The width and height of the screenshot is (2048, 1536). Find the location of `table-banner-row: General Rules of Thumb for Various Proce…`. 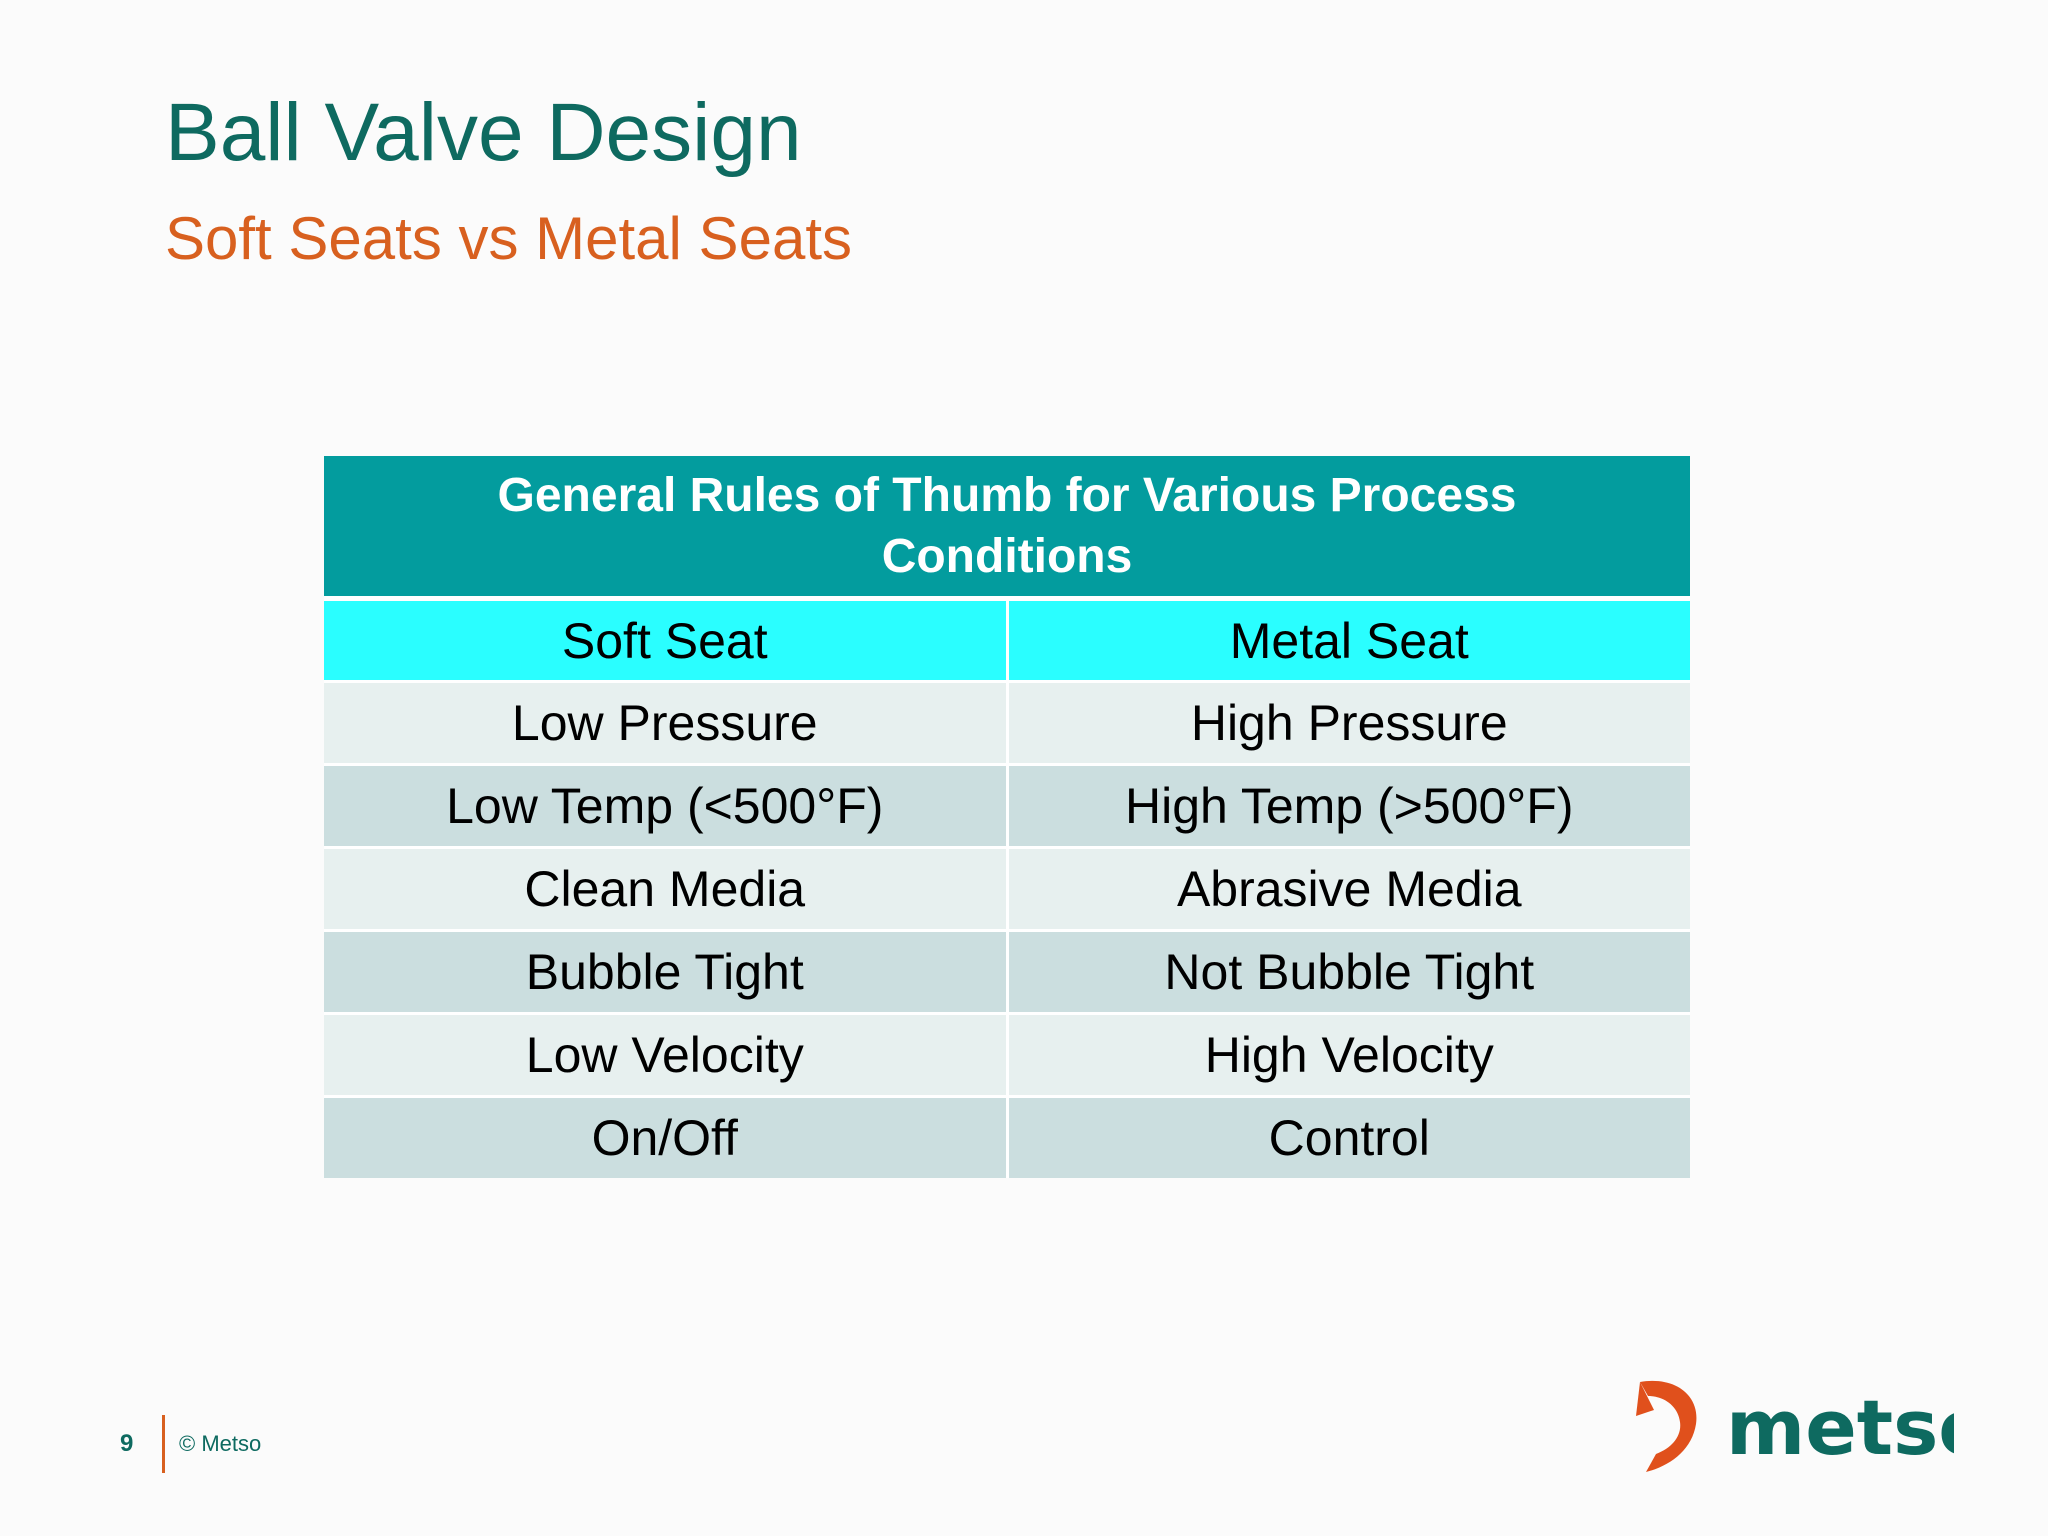

table-banner-row: General Rules of Thumb for Various Proce… is located at coordinates (1007, 528).